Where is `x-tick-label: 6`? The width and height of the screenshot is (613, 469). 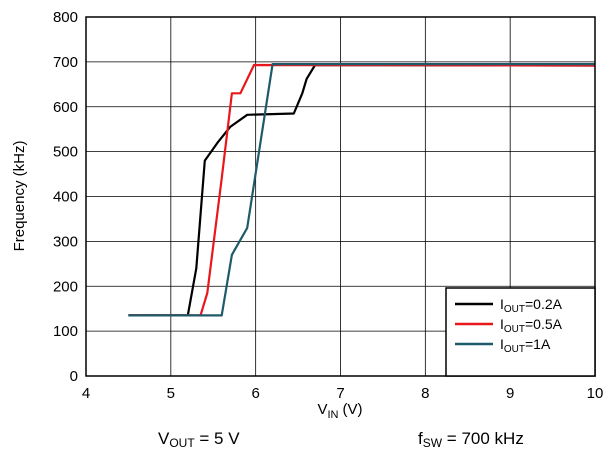 x-tick-label: 6 is located at coordinates (255, 393).